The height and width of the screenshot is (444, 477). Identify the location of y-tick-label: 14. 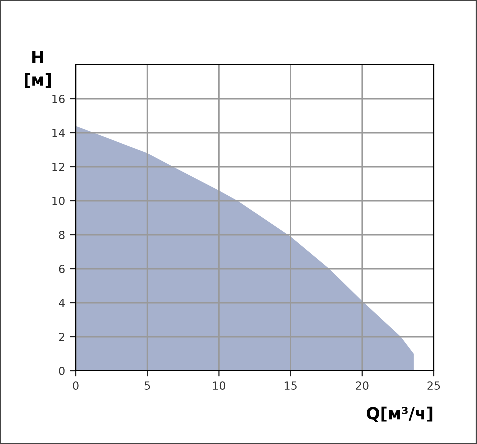
(58, 133).